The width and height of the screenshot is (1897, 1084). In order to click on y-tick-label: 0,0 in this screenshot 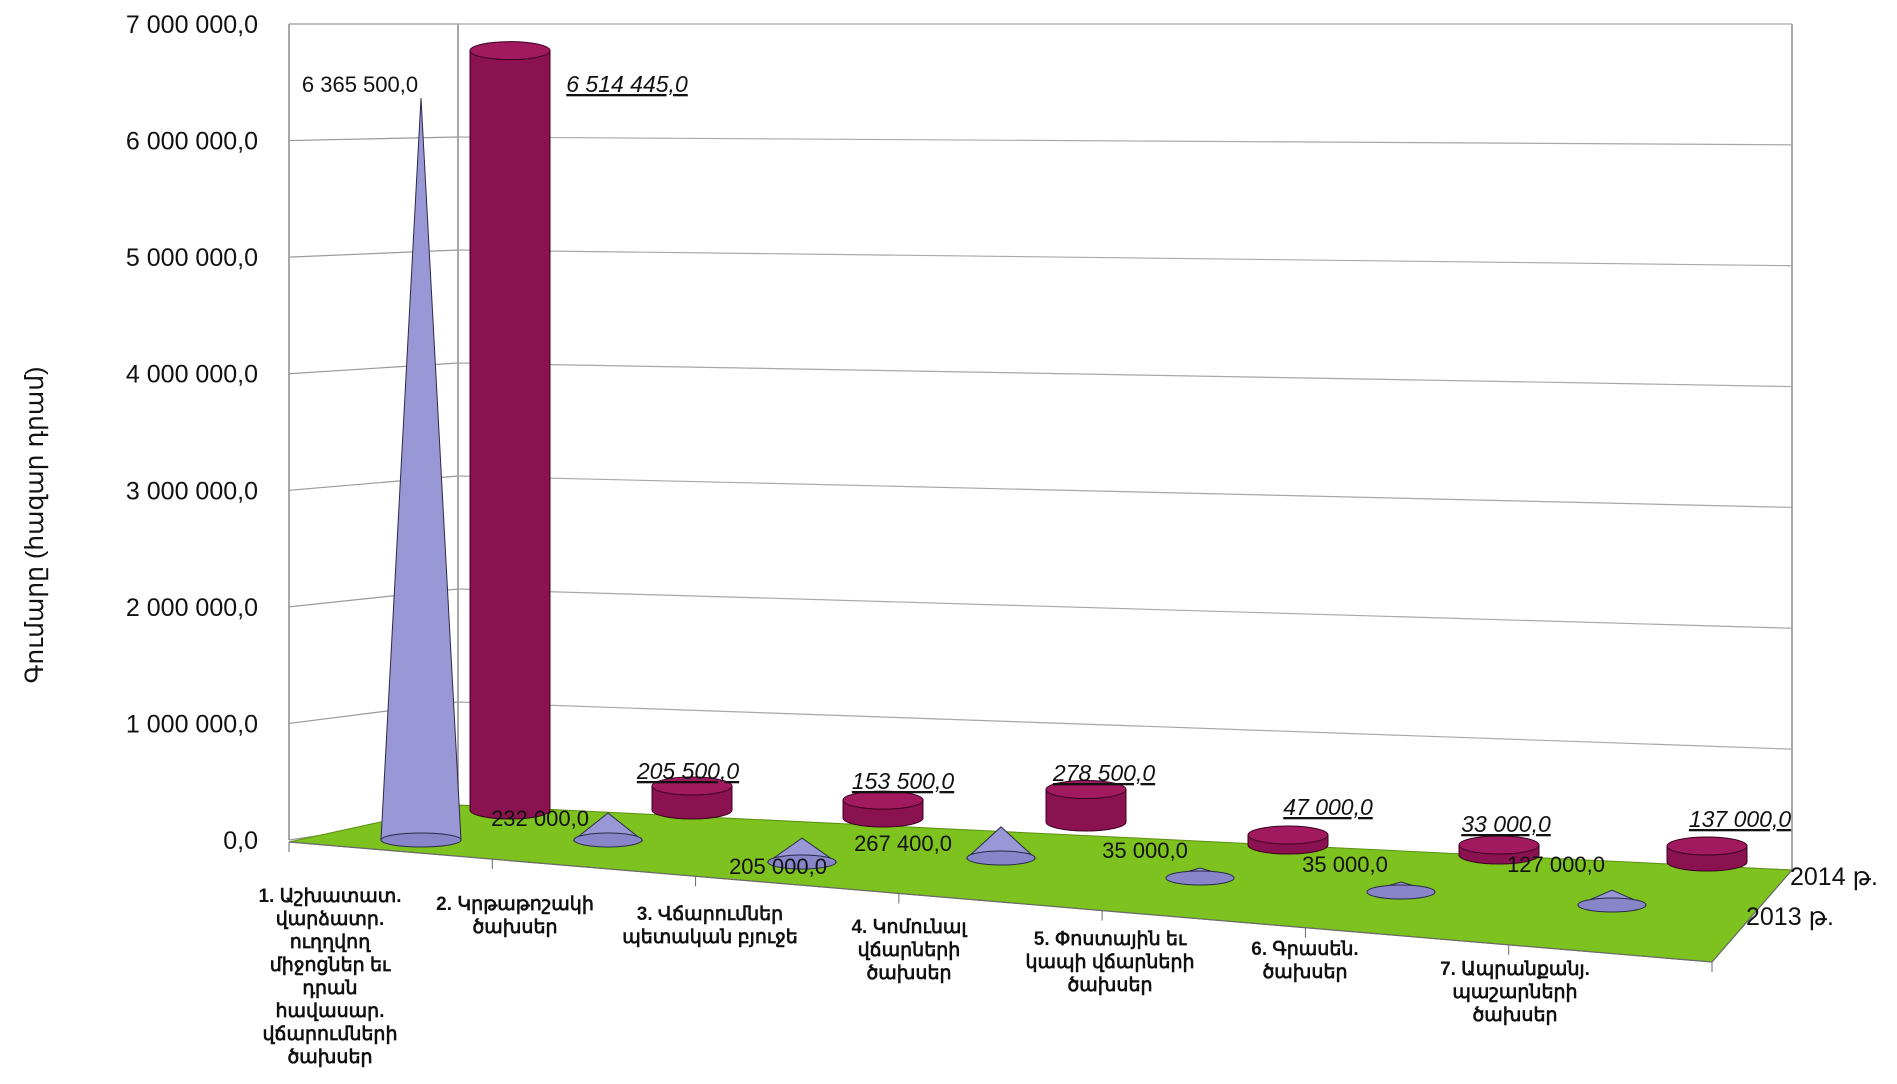, I will do `click(240, 841)`.